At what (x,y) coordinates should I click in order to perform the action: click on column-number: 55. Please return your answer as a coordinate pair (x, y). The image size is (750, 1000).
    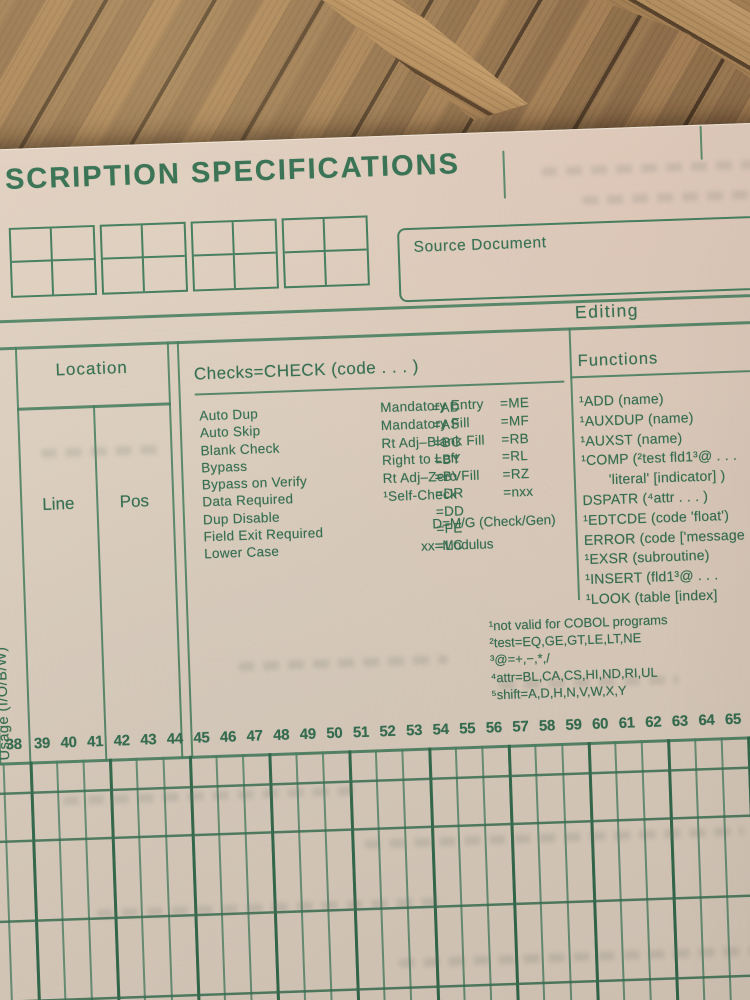
    Looking at the image, I should click on (467, 728).